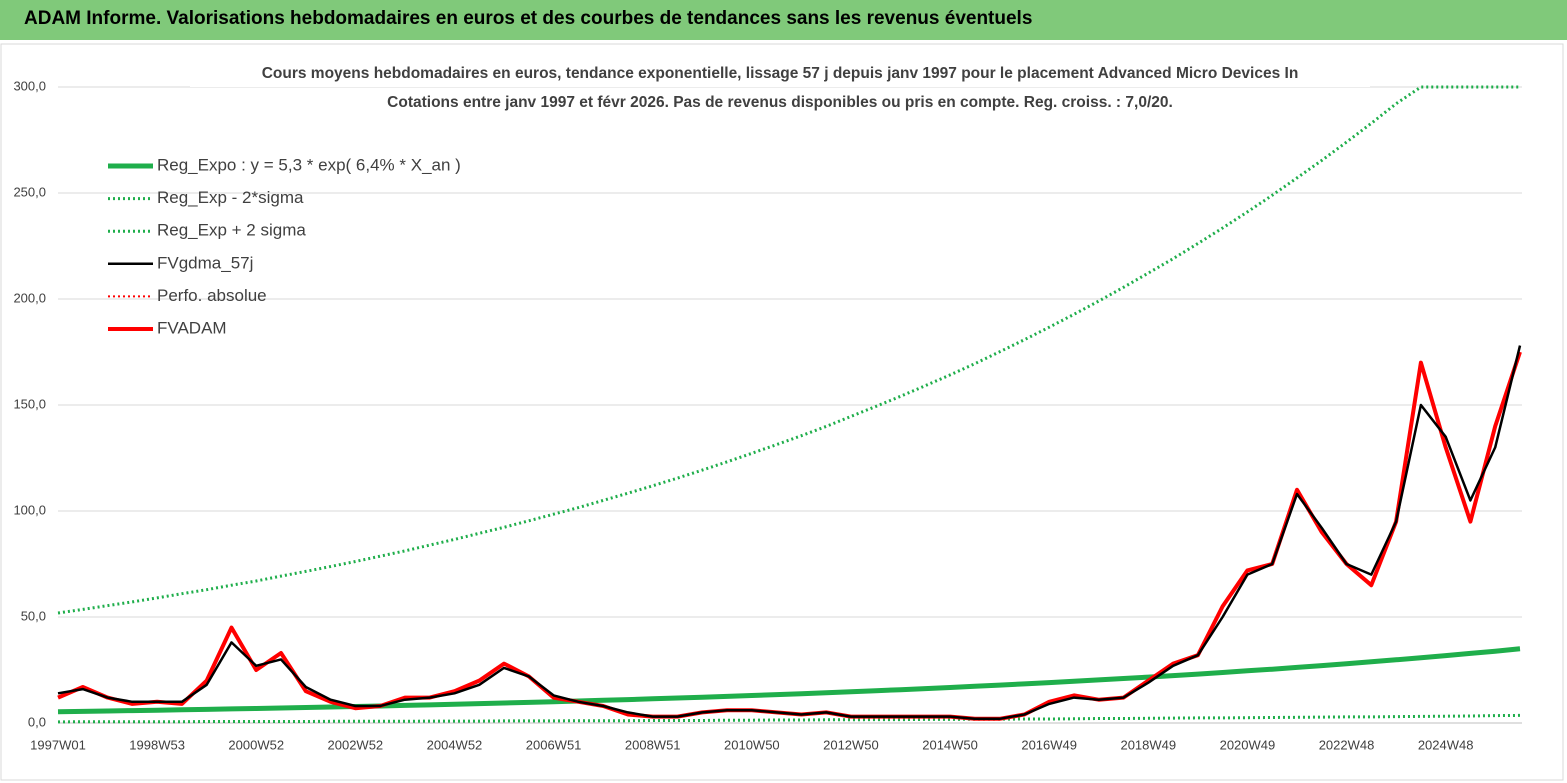 The width and height of the screenshot is (1567, 783). Describe the element at coordinates (29, 85) in the screenshot. I see `y-tick-label: 300,0` at that location.